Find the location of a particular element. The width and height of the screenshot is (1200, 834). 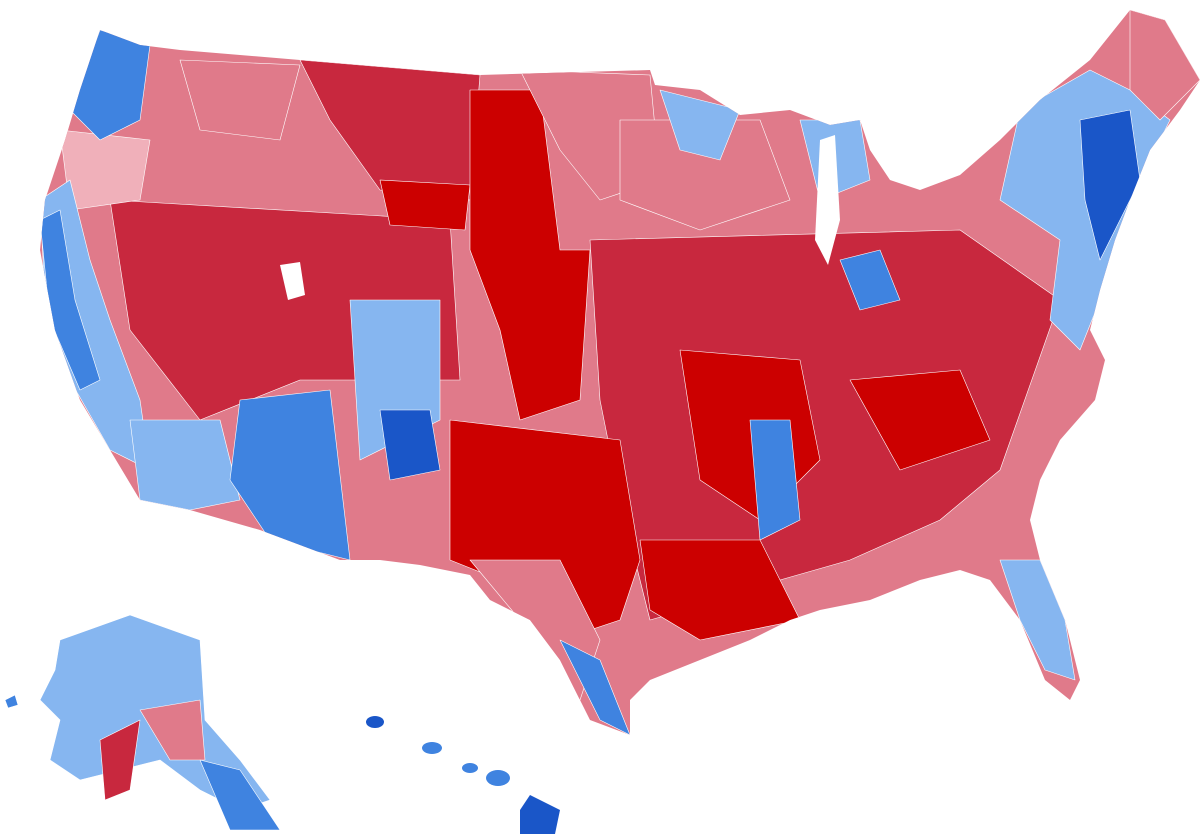

alaska-panhandle is located at coordinates (240, 795).